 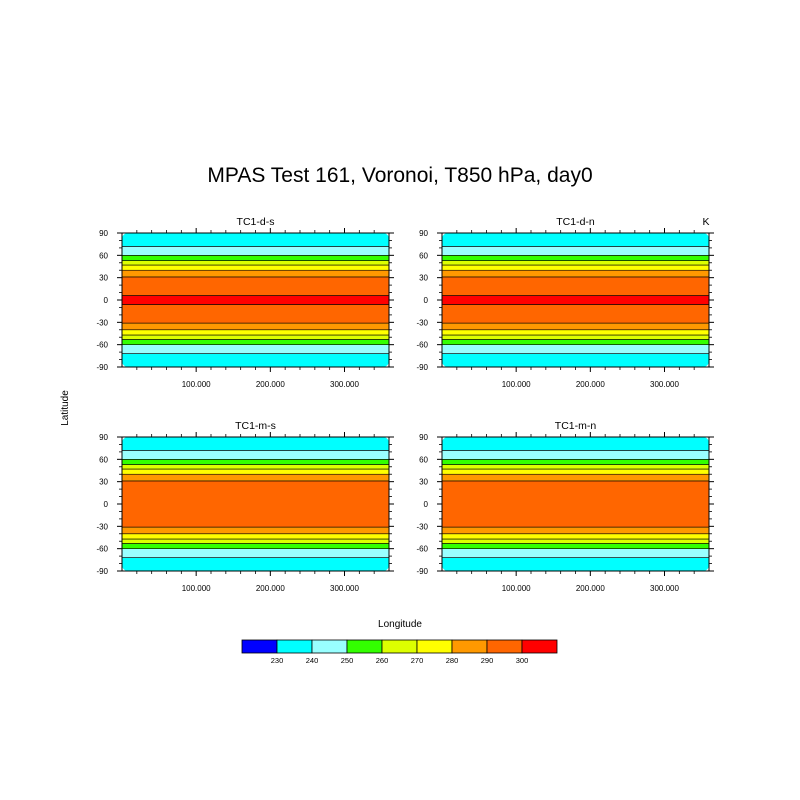 I want to click on y-axis-label: Latitude, so click(x=65, y=408).